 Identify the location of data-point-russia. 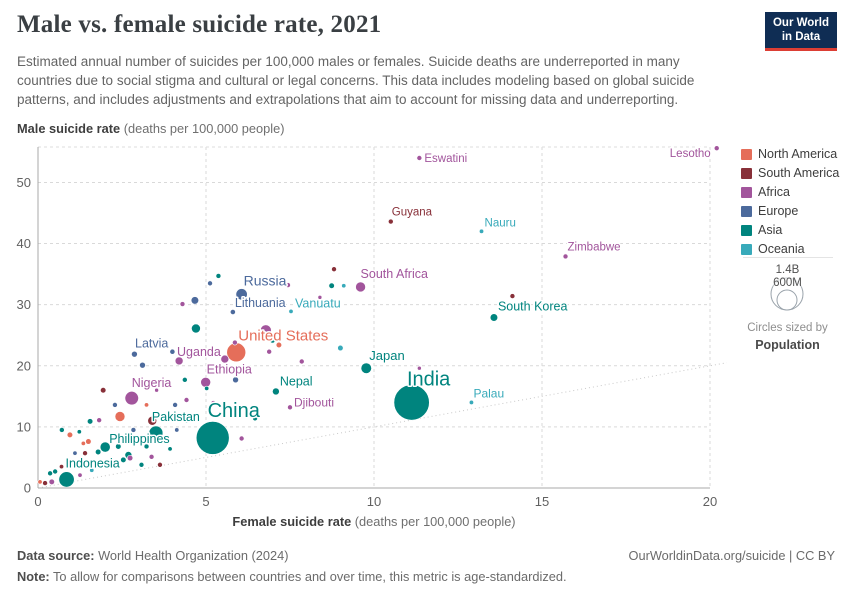
(241, 294).